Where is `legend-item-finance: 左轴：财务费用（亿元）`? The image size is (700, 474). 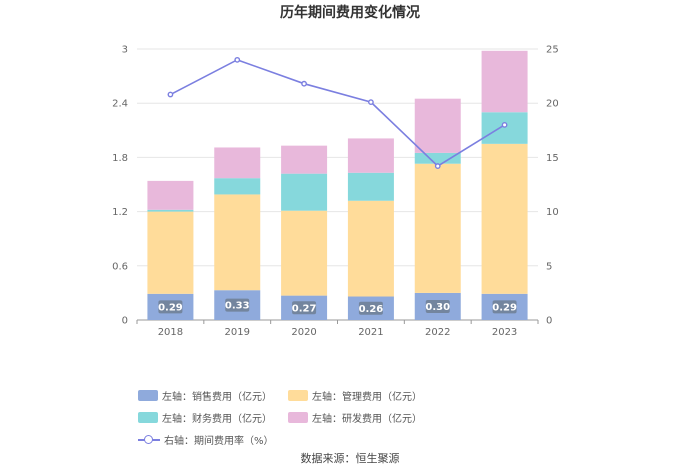
legend-item-finance: 左轴：财务费用（亿元） is located at coordinates (205, 417).